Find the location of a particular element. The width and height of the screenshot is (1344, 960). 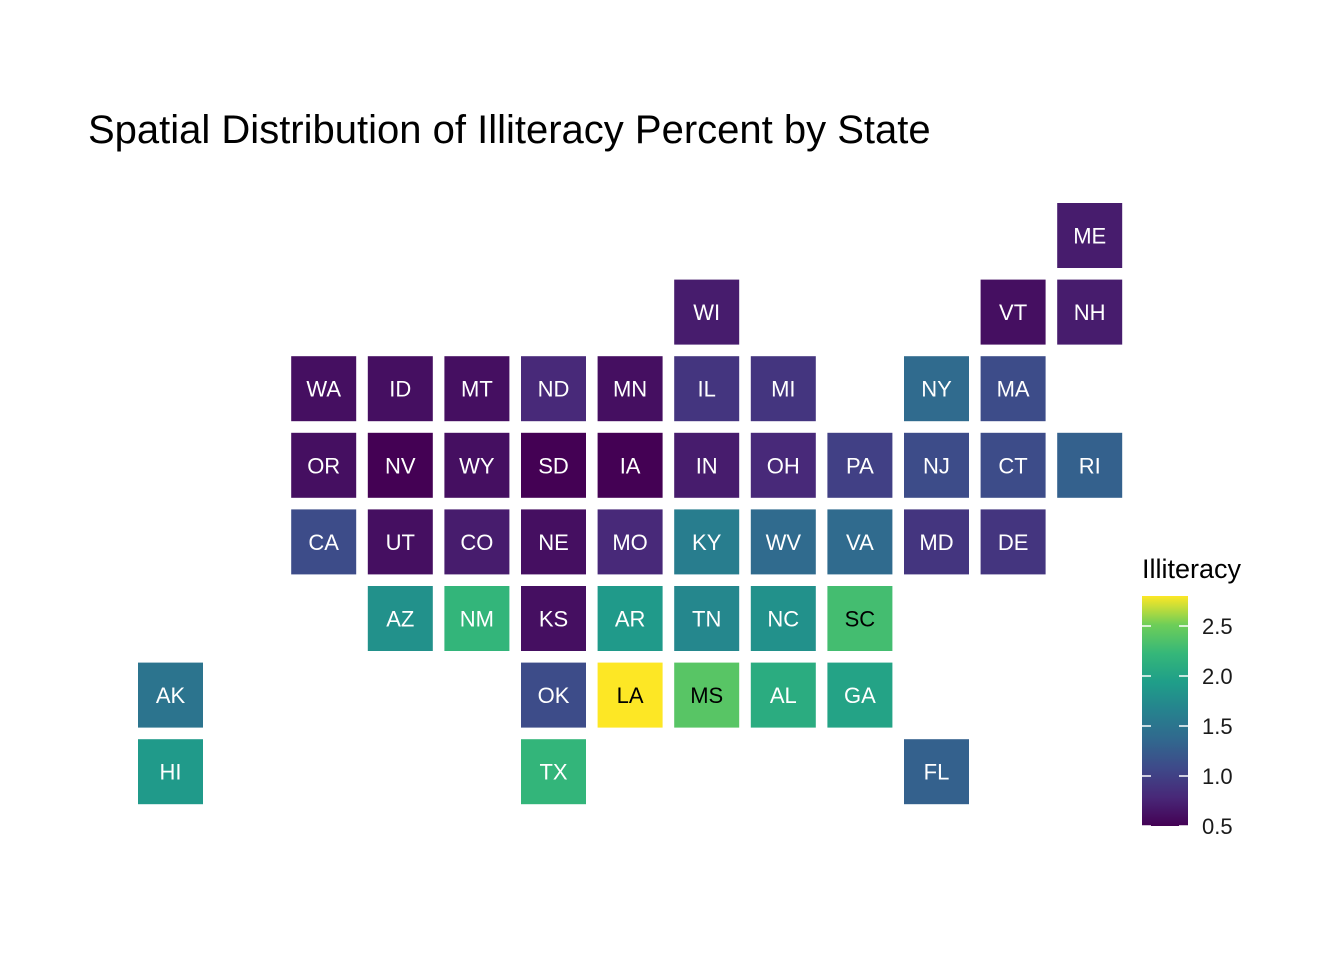

state-label: OK is located at coordinates (554, 695).